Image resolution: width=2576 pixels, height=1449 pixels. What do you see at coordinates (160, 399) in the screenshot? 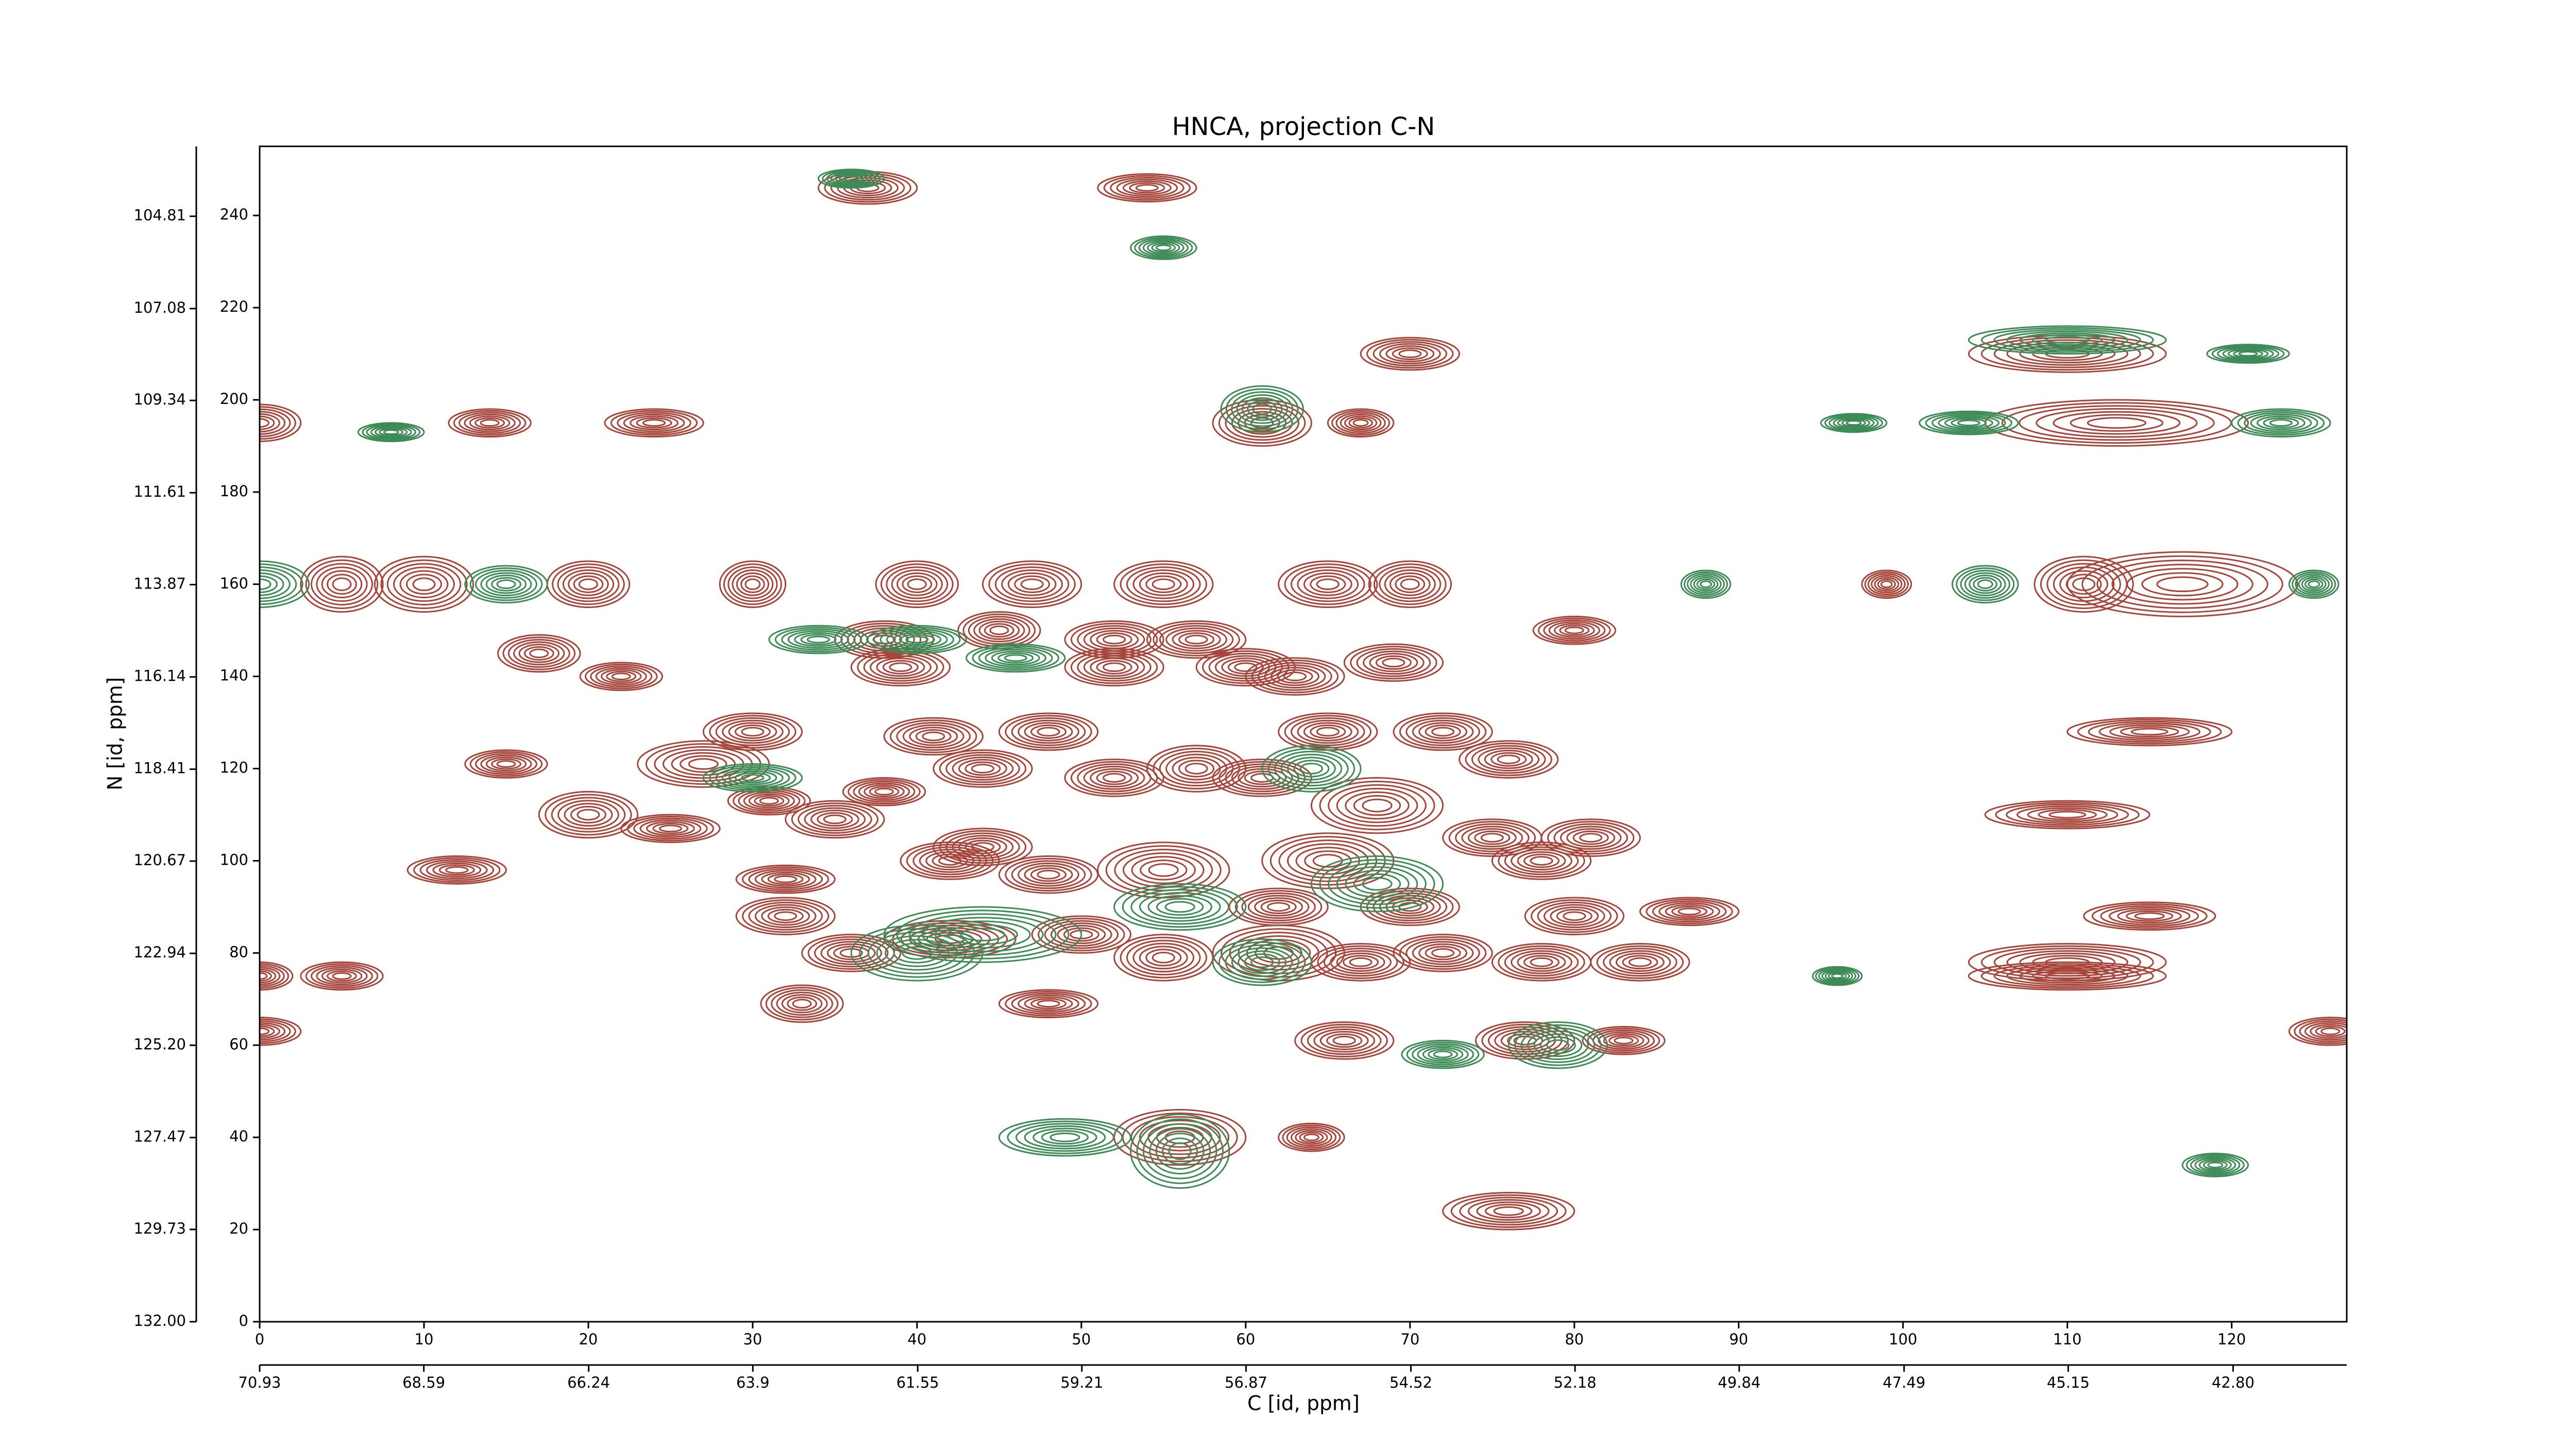
I see `y2-tick-label: 109.34` at bounding box center [160, 399].